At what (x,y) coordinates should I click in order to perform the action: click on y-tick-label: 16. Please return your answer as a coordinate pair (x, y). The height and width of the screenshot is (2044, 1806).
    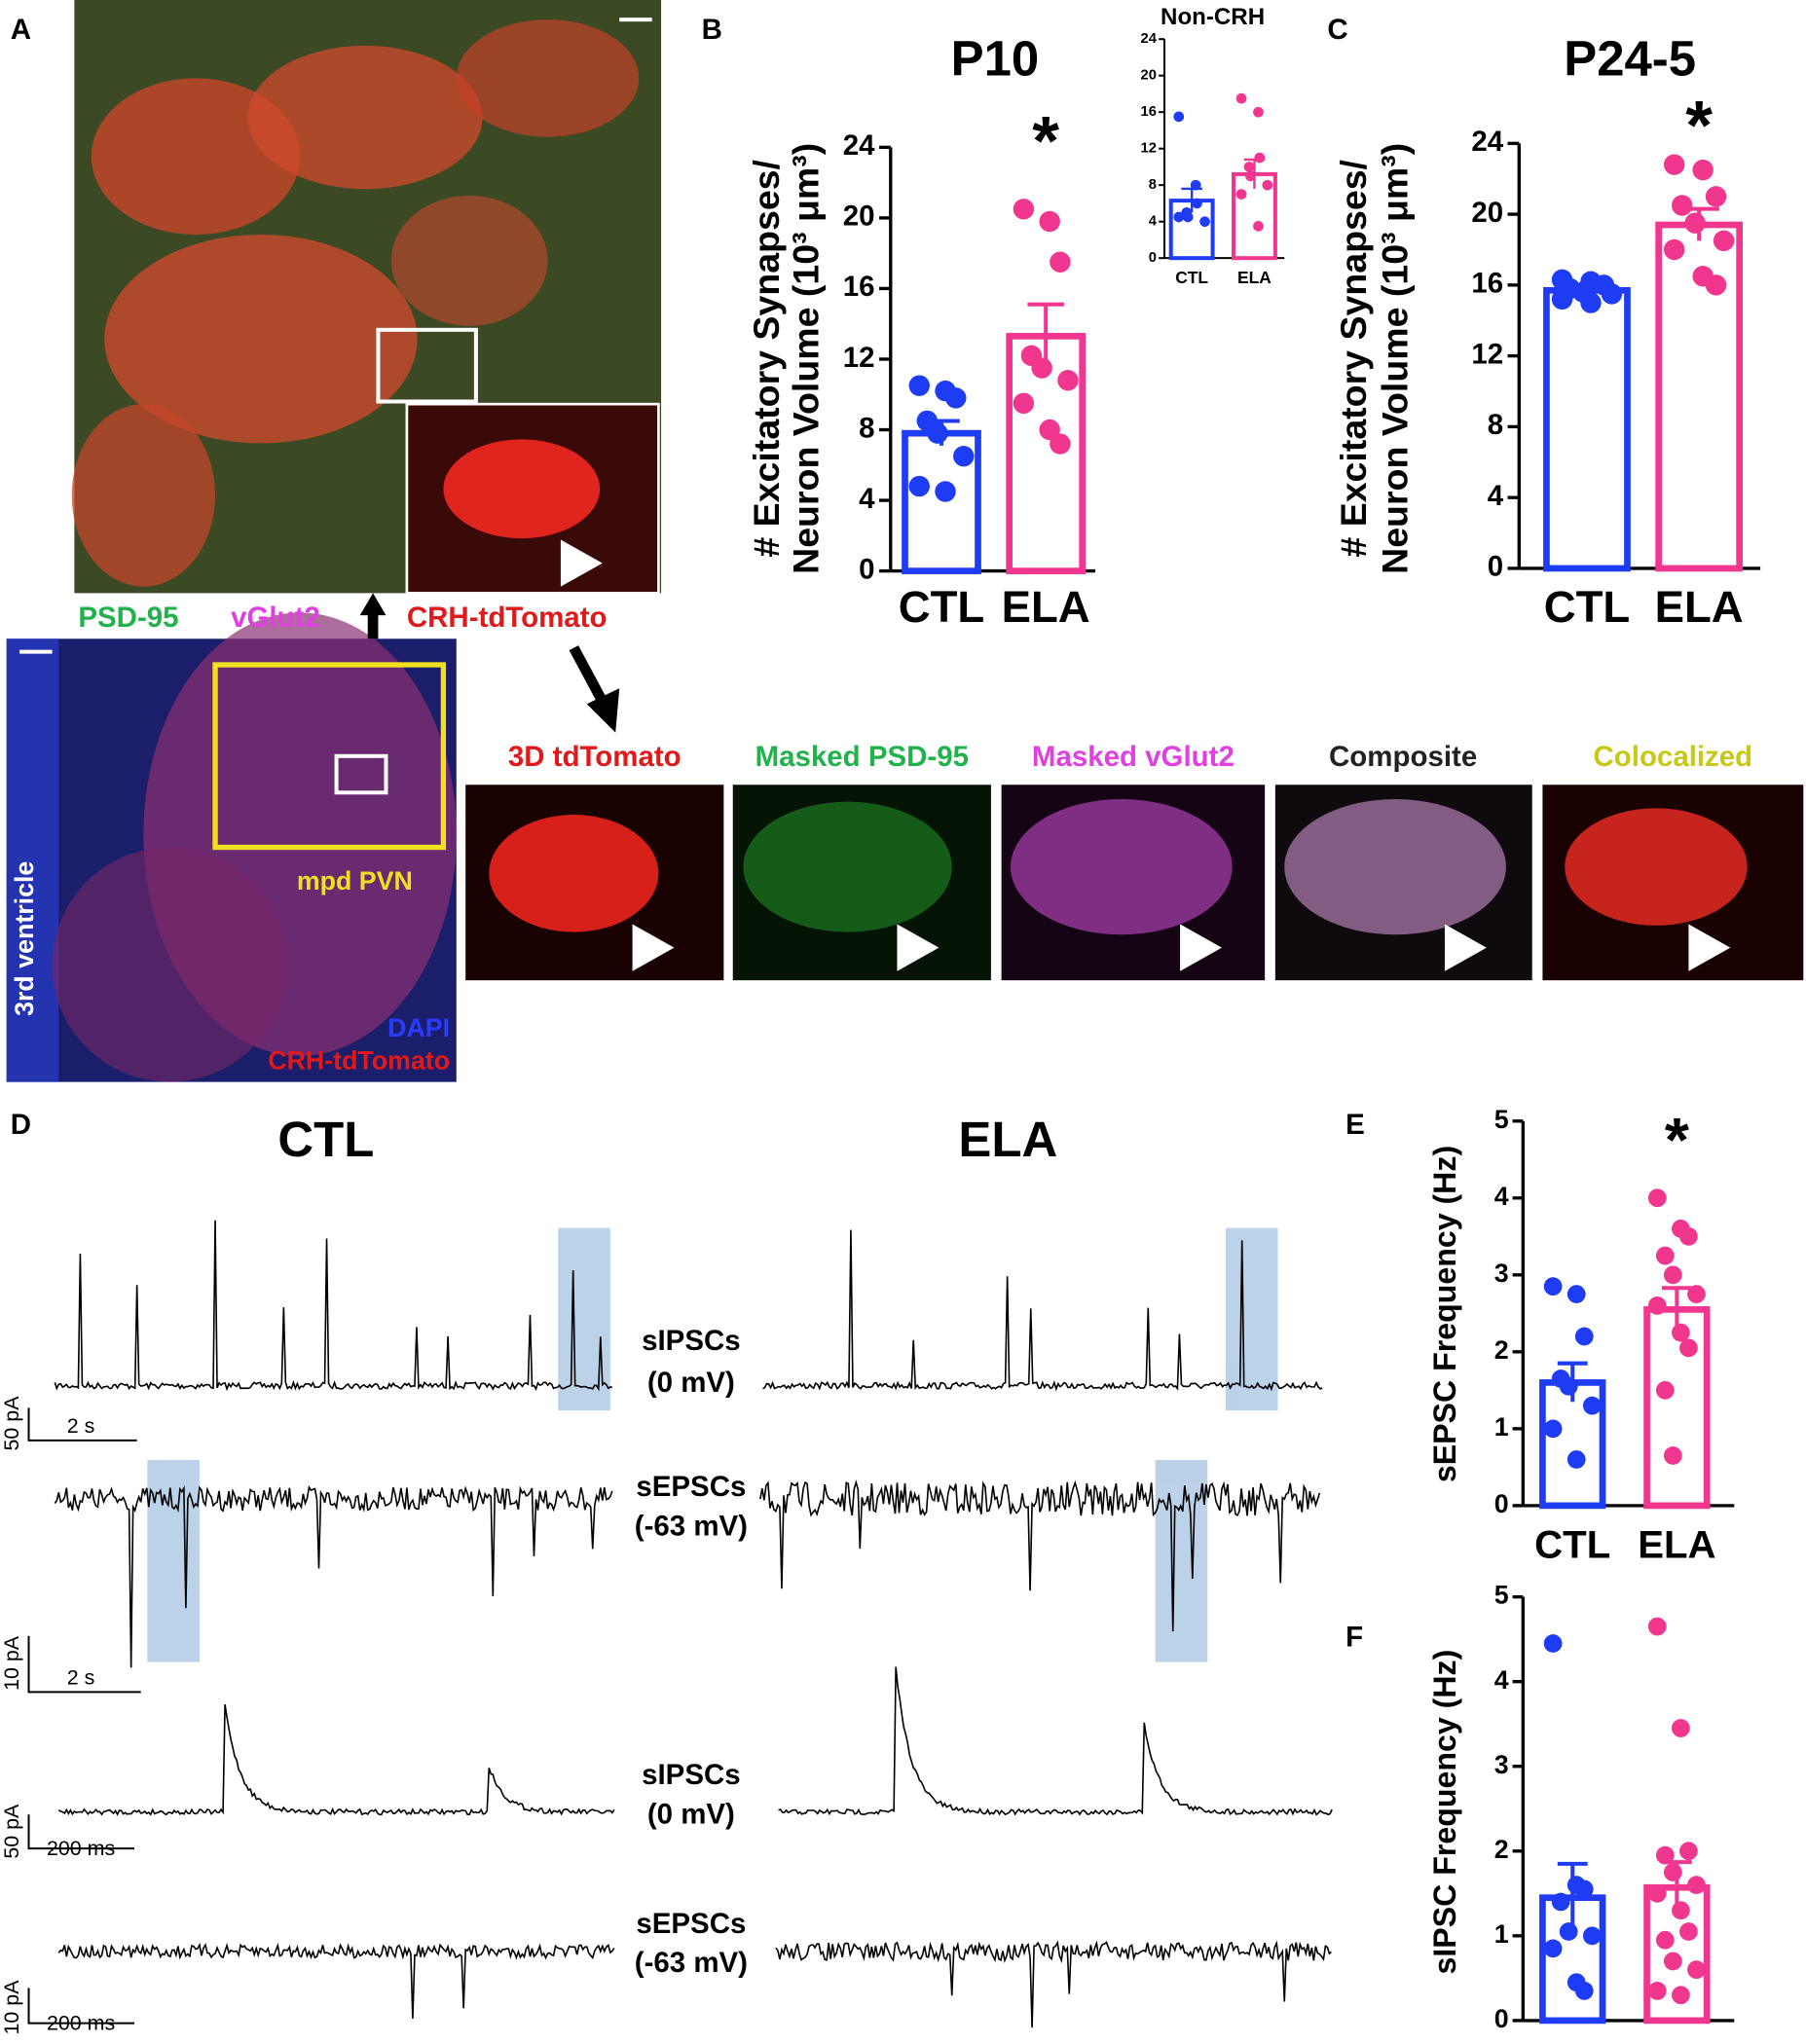
    Looking at the image, I should click on (859, 287).